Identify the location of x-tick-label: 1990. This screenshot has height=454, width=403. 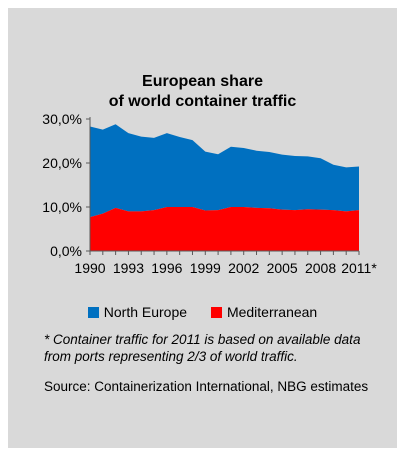
(89, 268).